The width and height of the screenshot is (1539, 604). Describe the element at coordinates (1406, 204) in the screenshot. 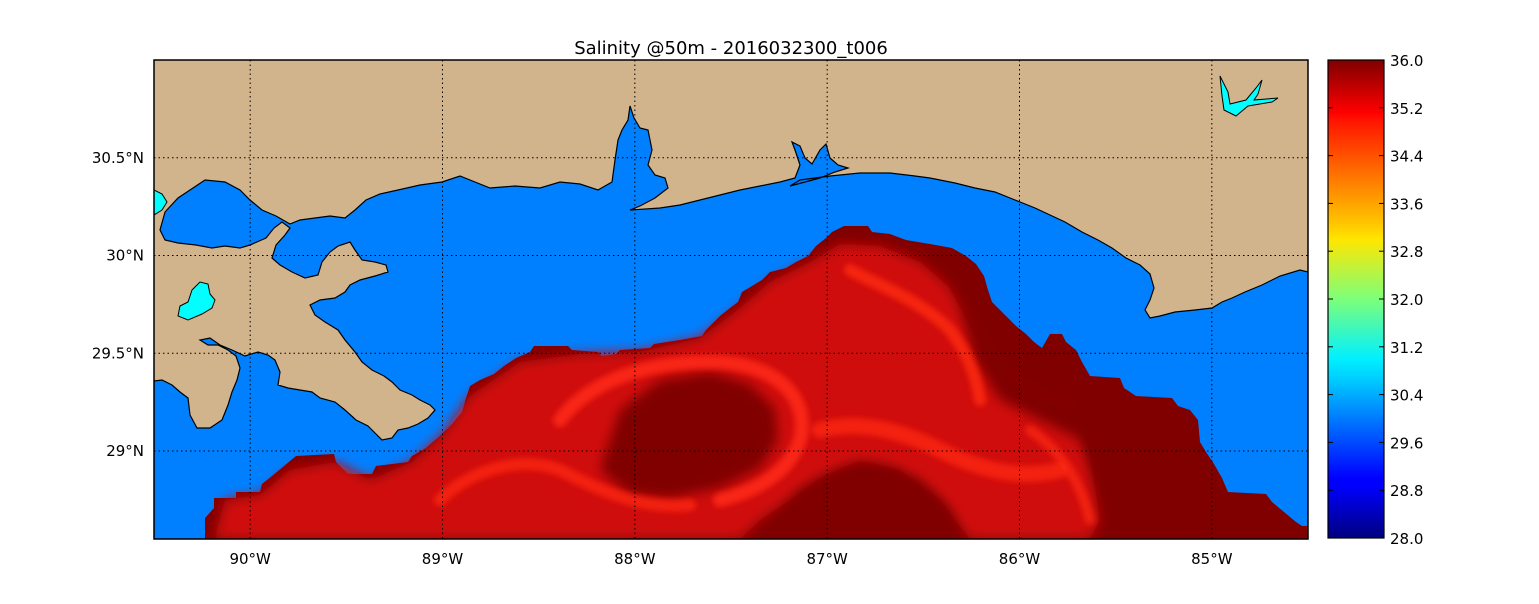

I see `colorbar-tick-label: 33.6` at that location.